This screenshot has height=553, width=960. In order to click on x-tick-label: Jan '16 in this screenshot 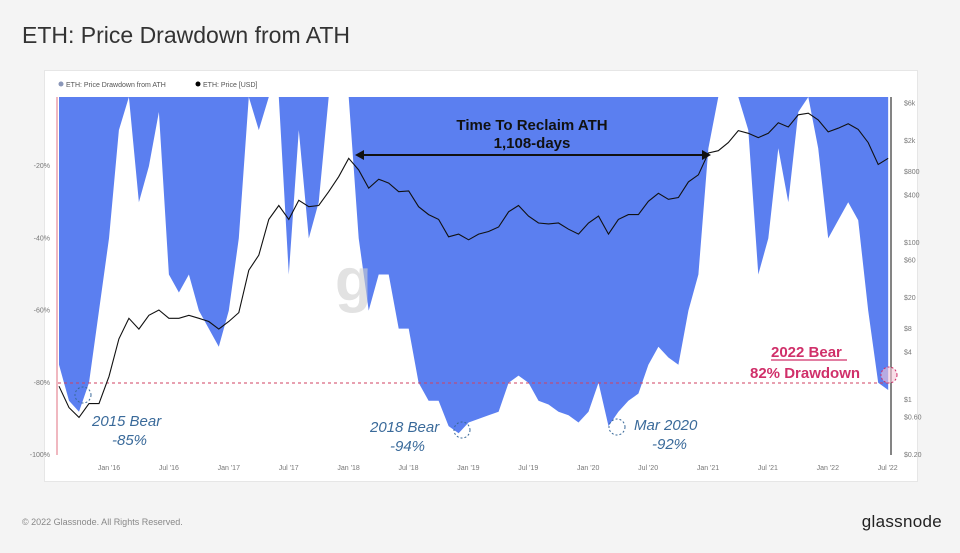, I will do `click(109, 468)`.